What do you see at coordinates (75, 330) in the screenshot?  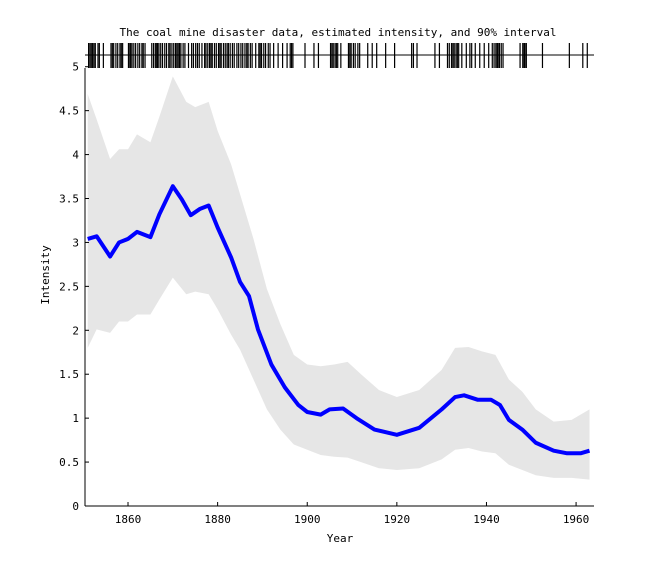 I see `y-tick-label: 2` at bounding box center [75, 330].